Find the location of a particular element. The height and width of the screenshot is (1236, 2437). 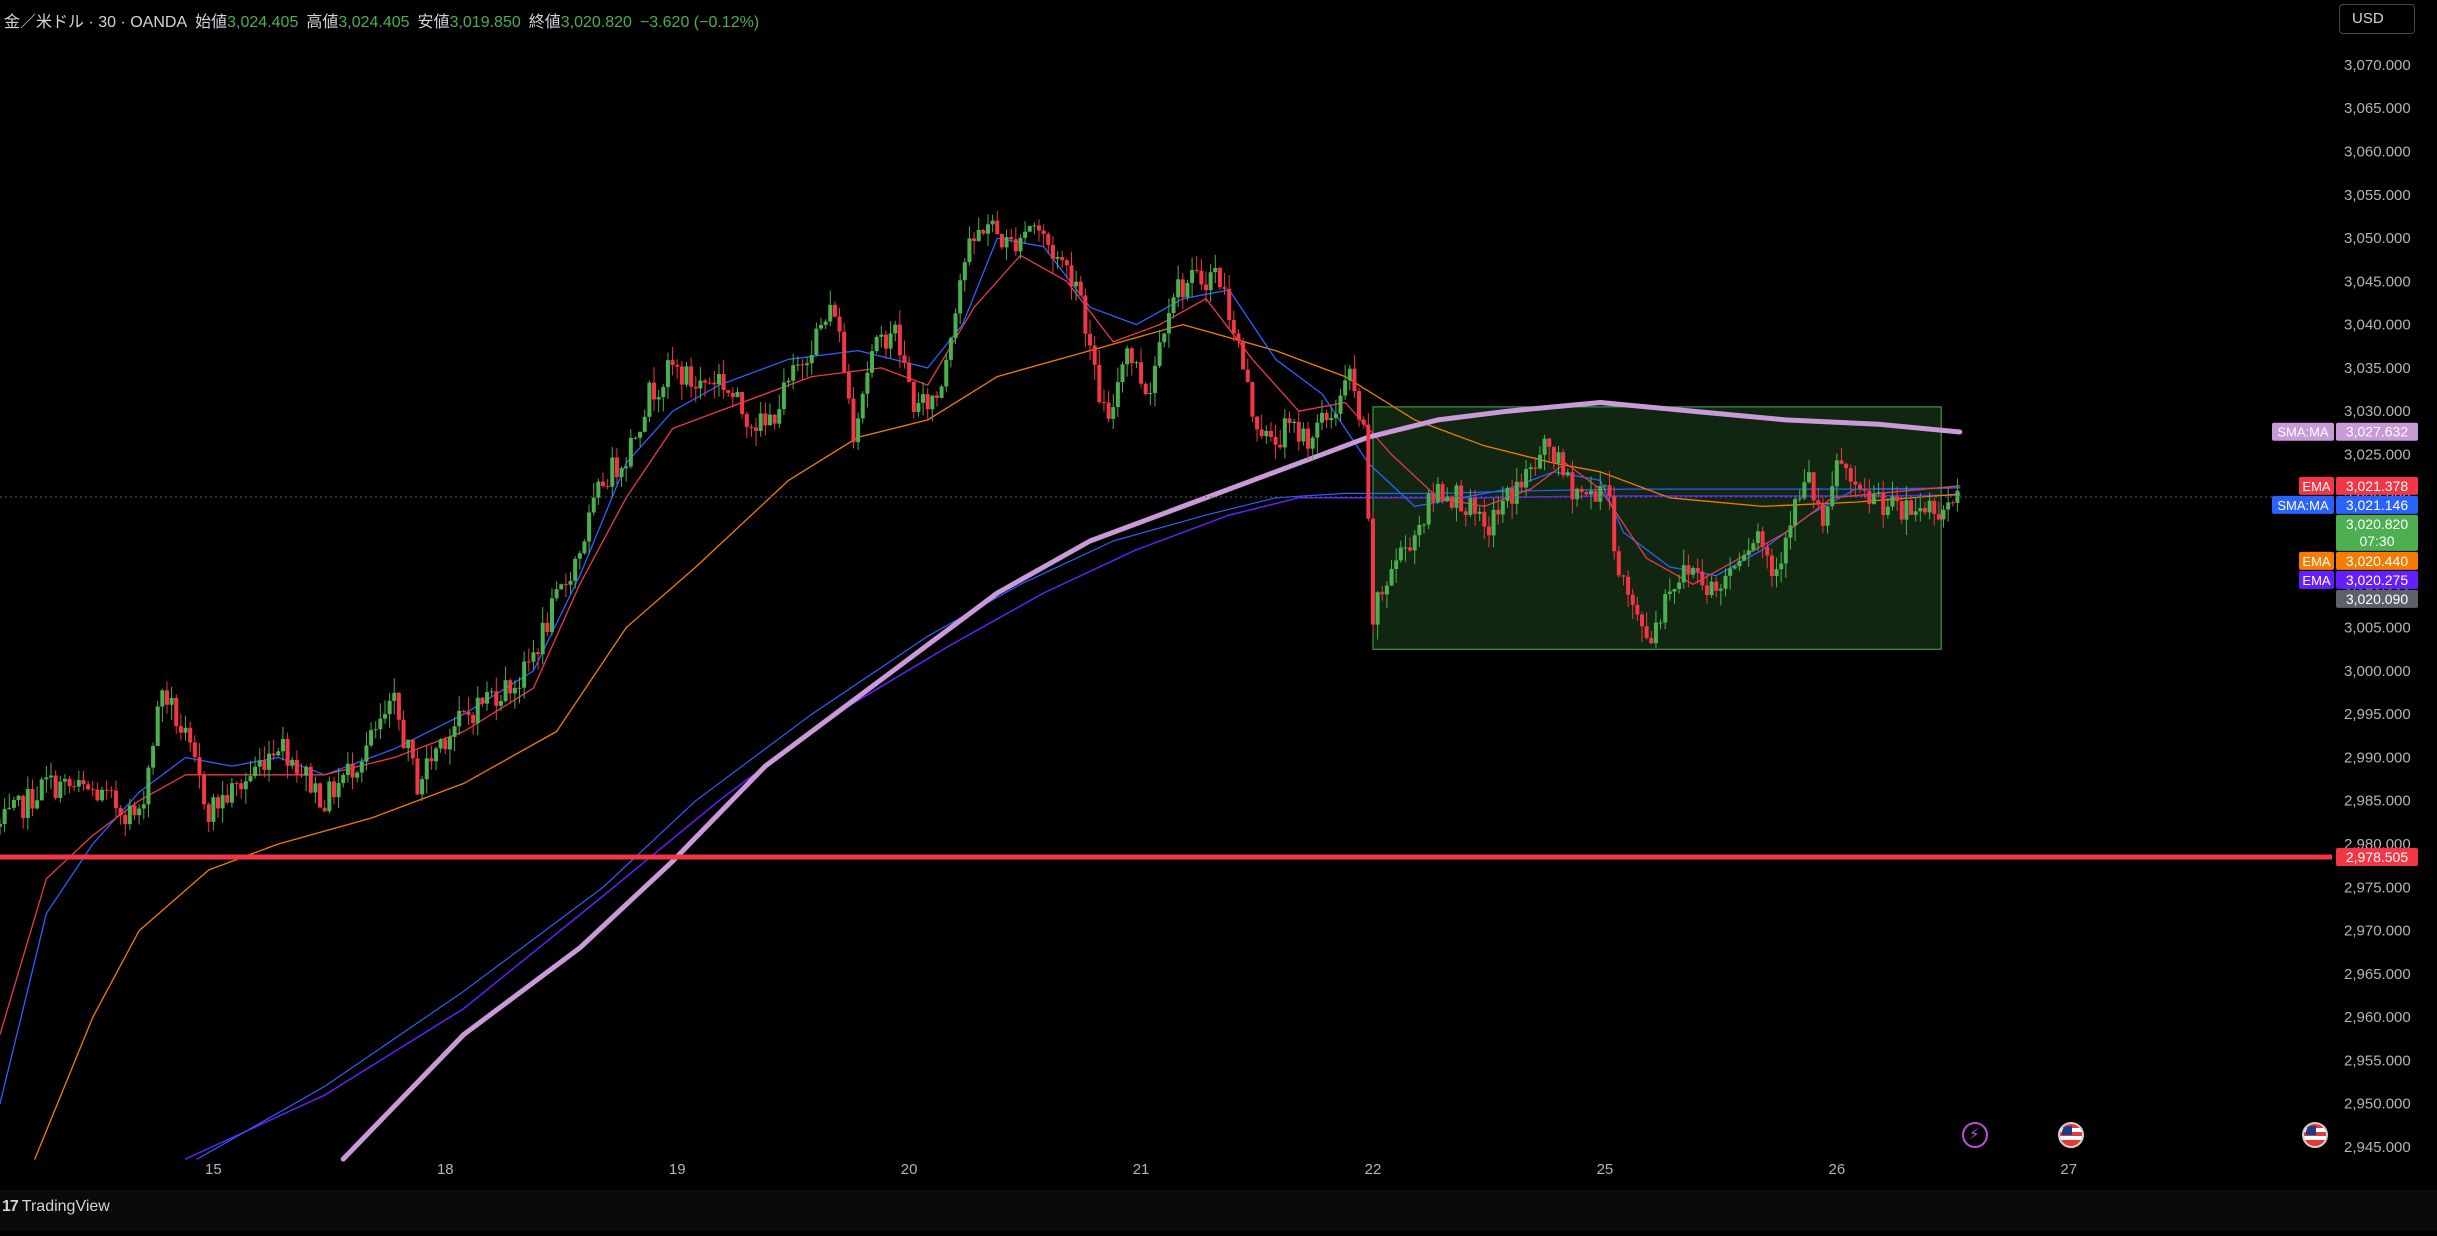

price-label: 3,020.275 EMA is located at coordinates (2358, 579).